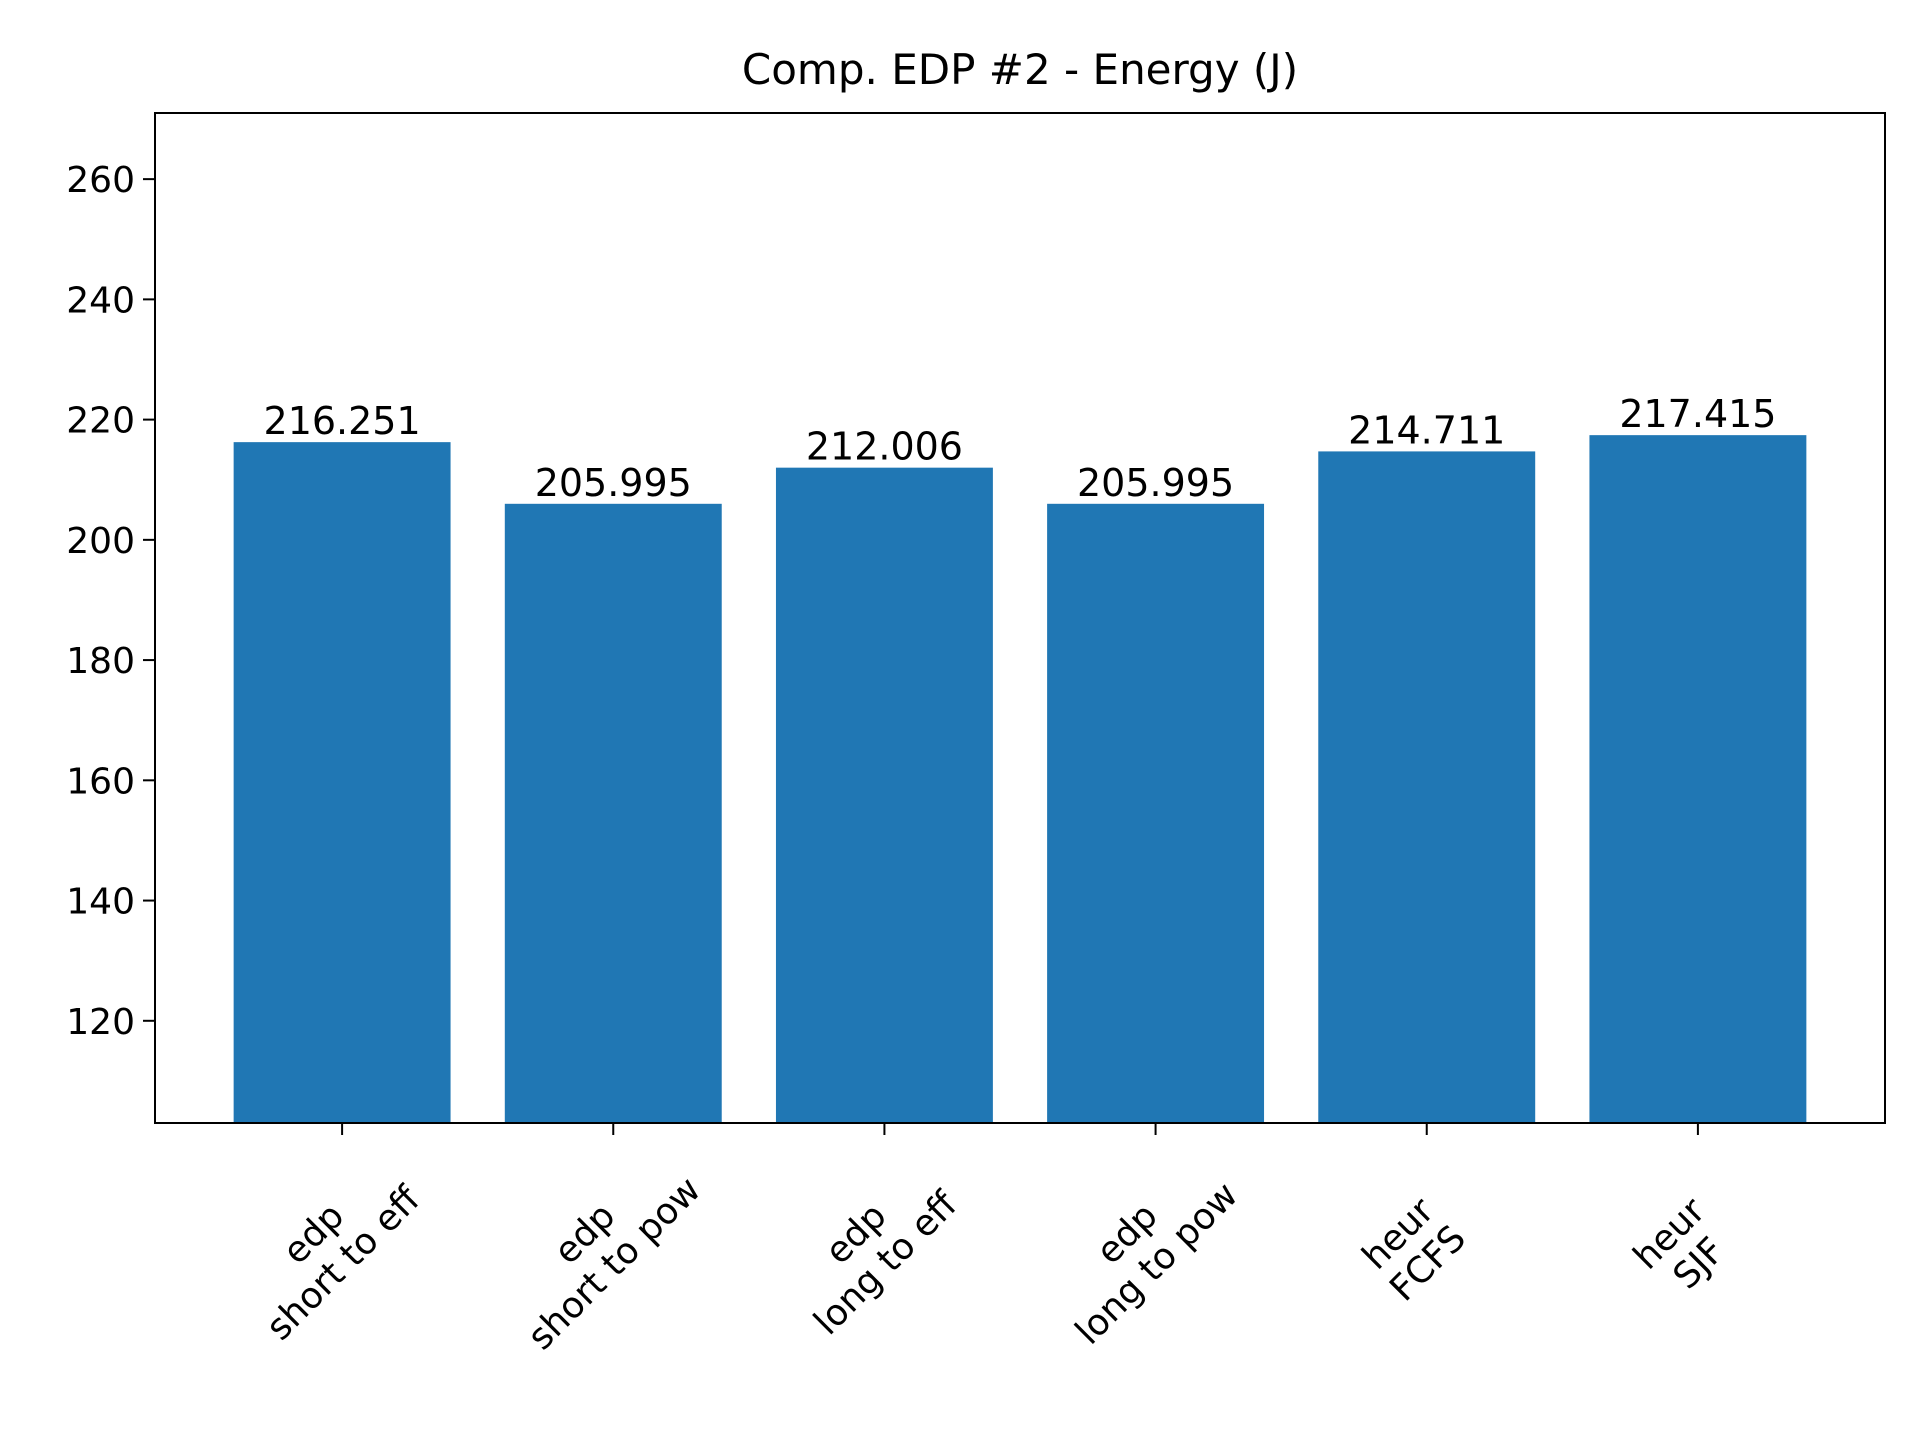 This screenshot has height=1444, width=1920. What do you see at coordinates (100, 1022) in the screenshot?
I see `y-tick-label: 120` at bounding box center [100, 1022].